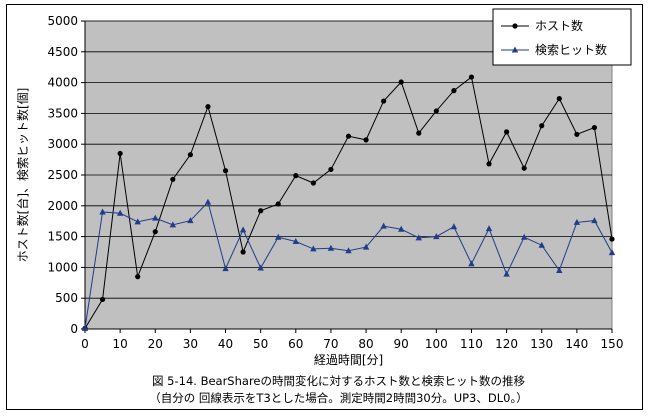 This screenshot has height=416, width=650. I want to click on x-tick-label: 50, so click(260, 344).